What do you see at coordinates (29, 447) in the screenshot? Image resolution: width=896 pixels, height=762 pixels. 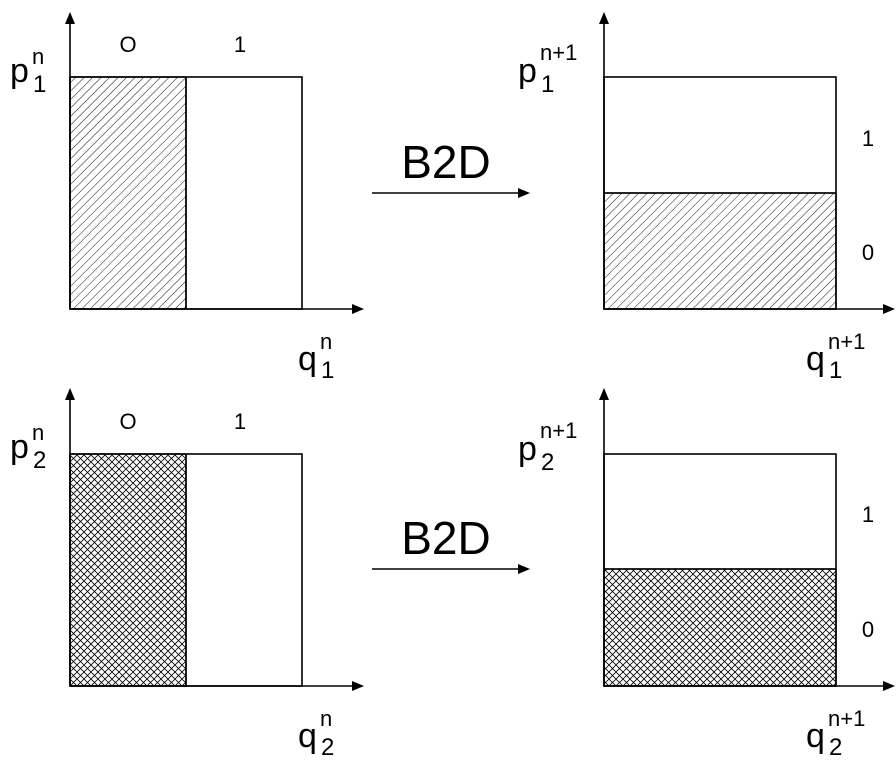 I see `row2-left-y-label: p n 2` at bounding box center [29, 447].